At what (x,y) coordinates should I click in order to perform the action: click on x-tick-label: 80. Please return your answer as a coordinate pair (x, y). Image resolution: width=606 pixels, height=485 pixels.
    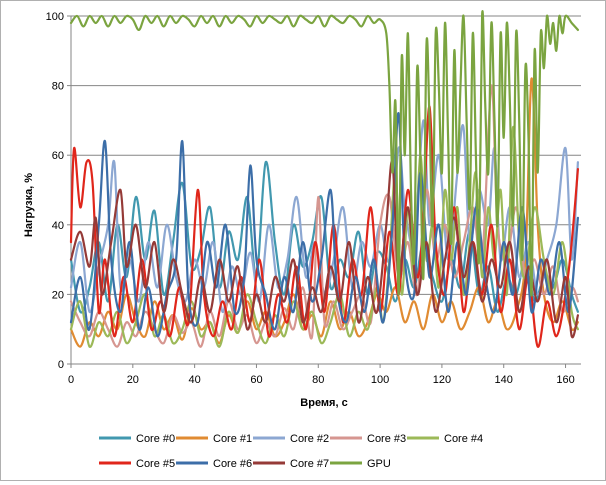
    Looking at the image, I should click on (318, 380).